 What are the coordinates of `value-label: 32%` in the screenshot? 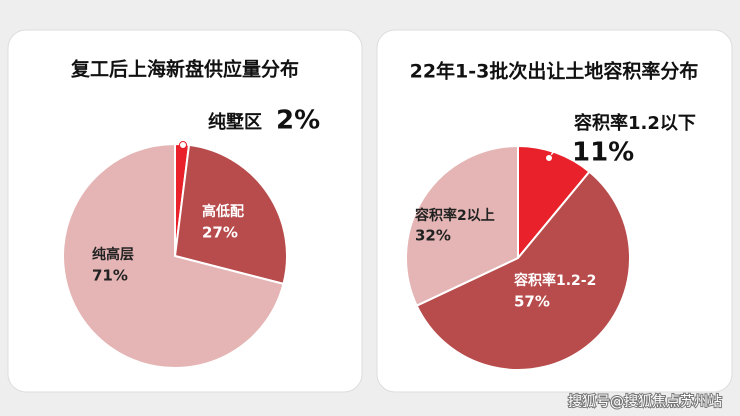 It's located at (433, 236).